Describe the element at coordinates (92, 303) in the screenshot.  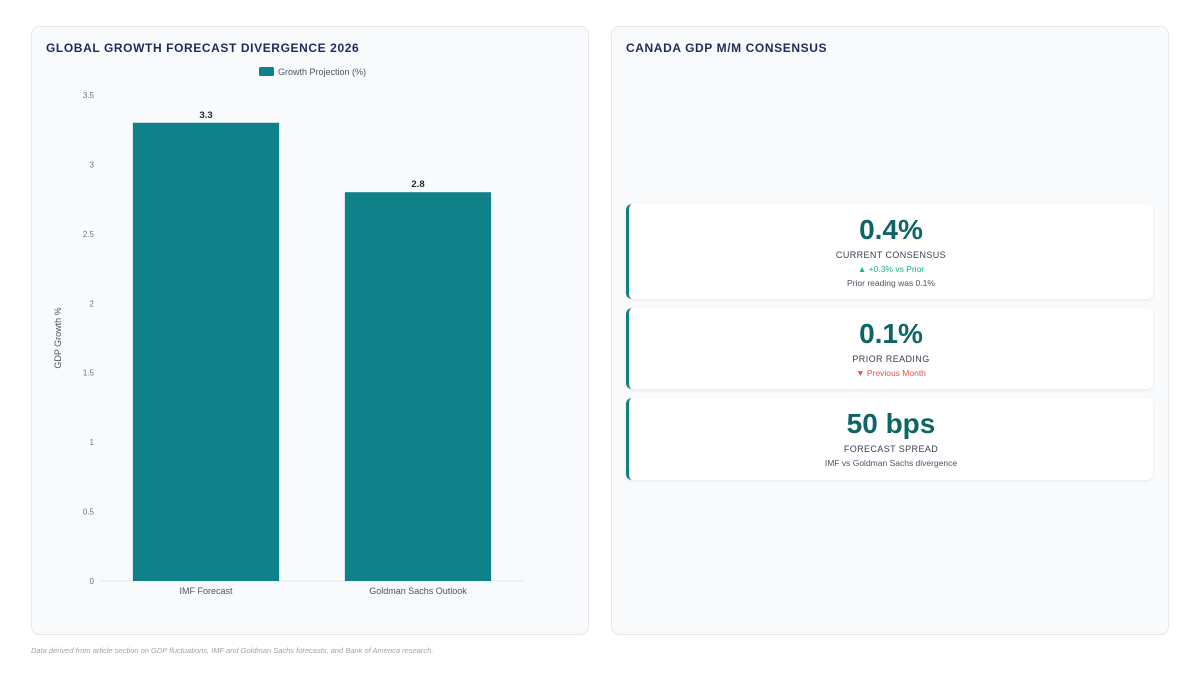
I see `y-tick-label: 2` at that location.